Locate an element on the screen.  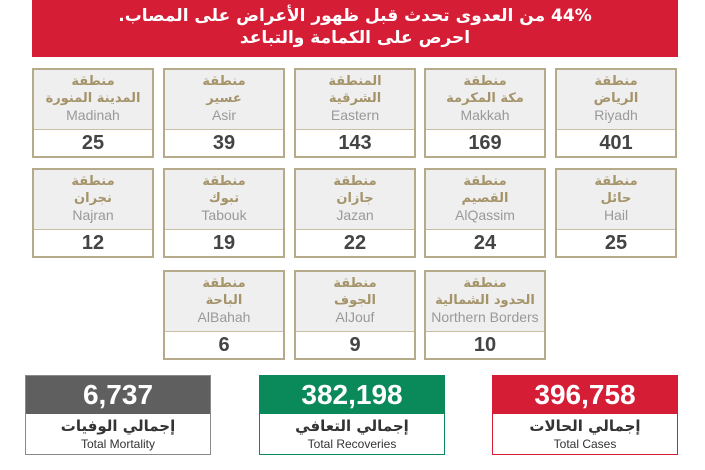
region-count: 39 is located at coordinates (224, 143).